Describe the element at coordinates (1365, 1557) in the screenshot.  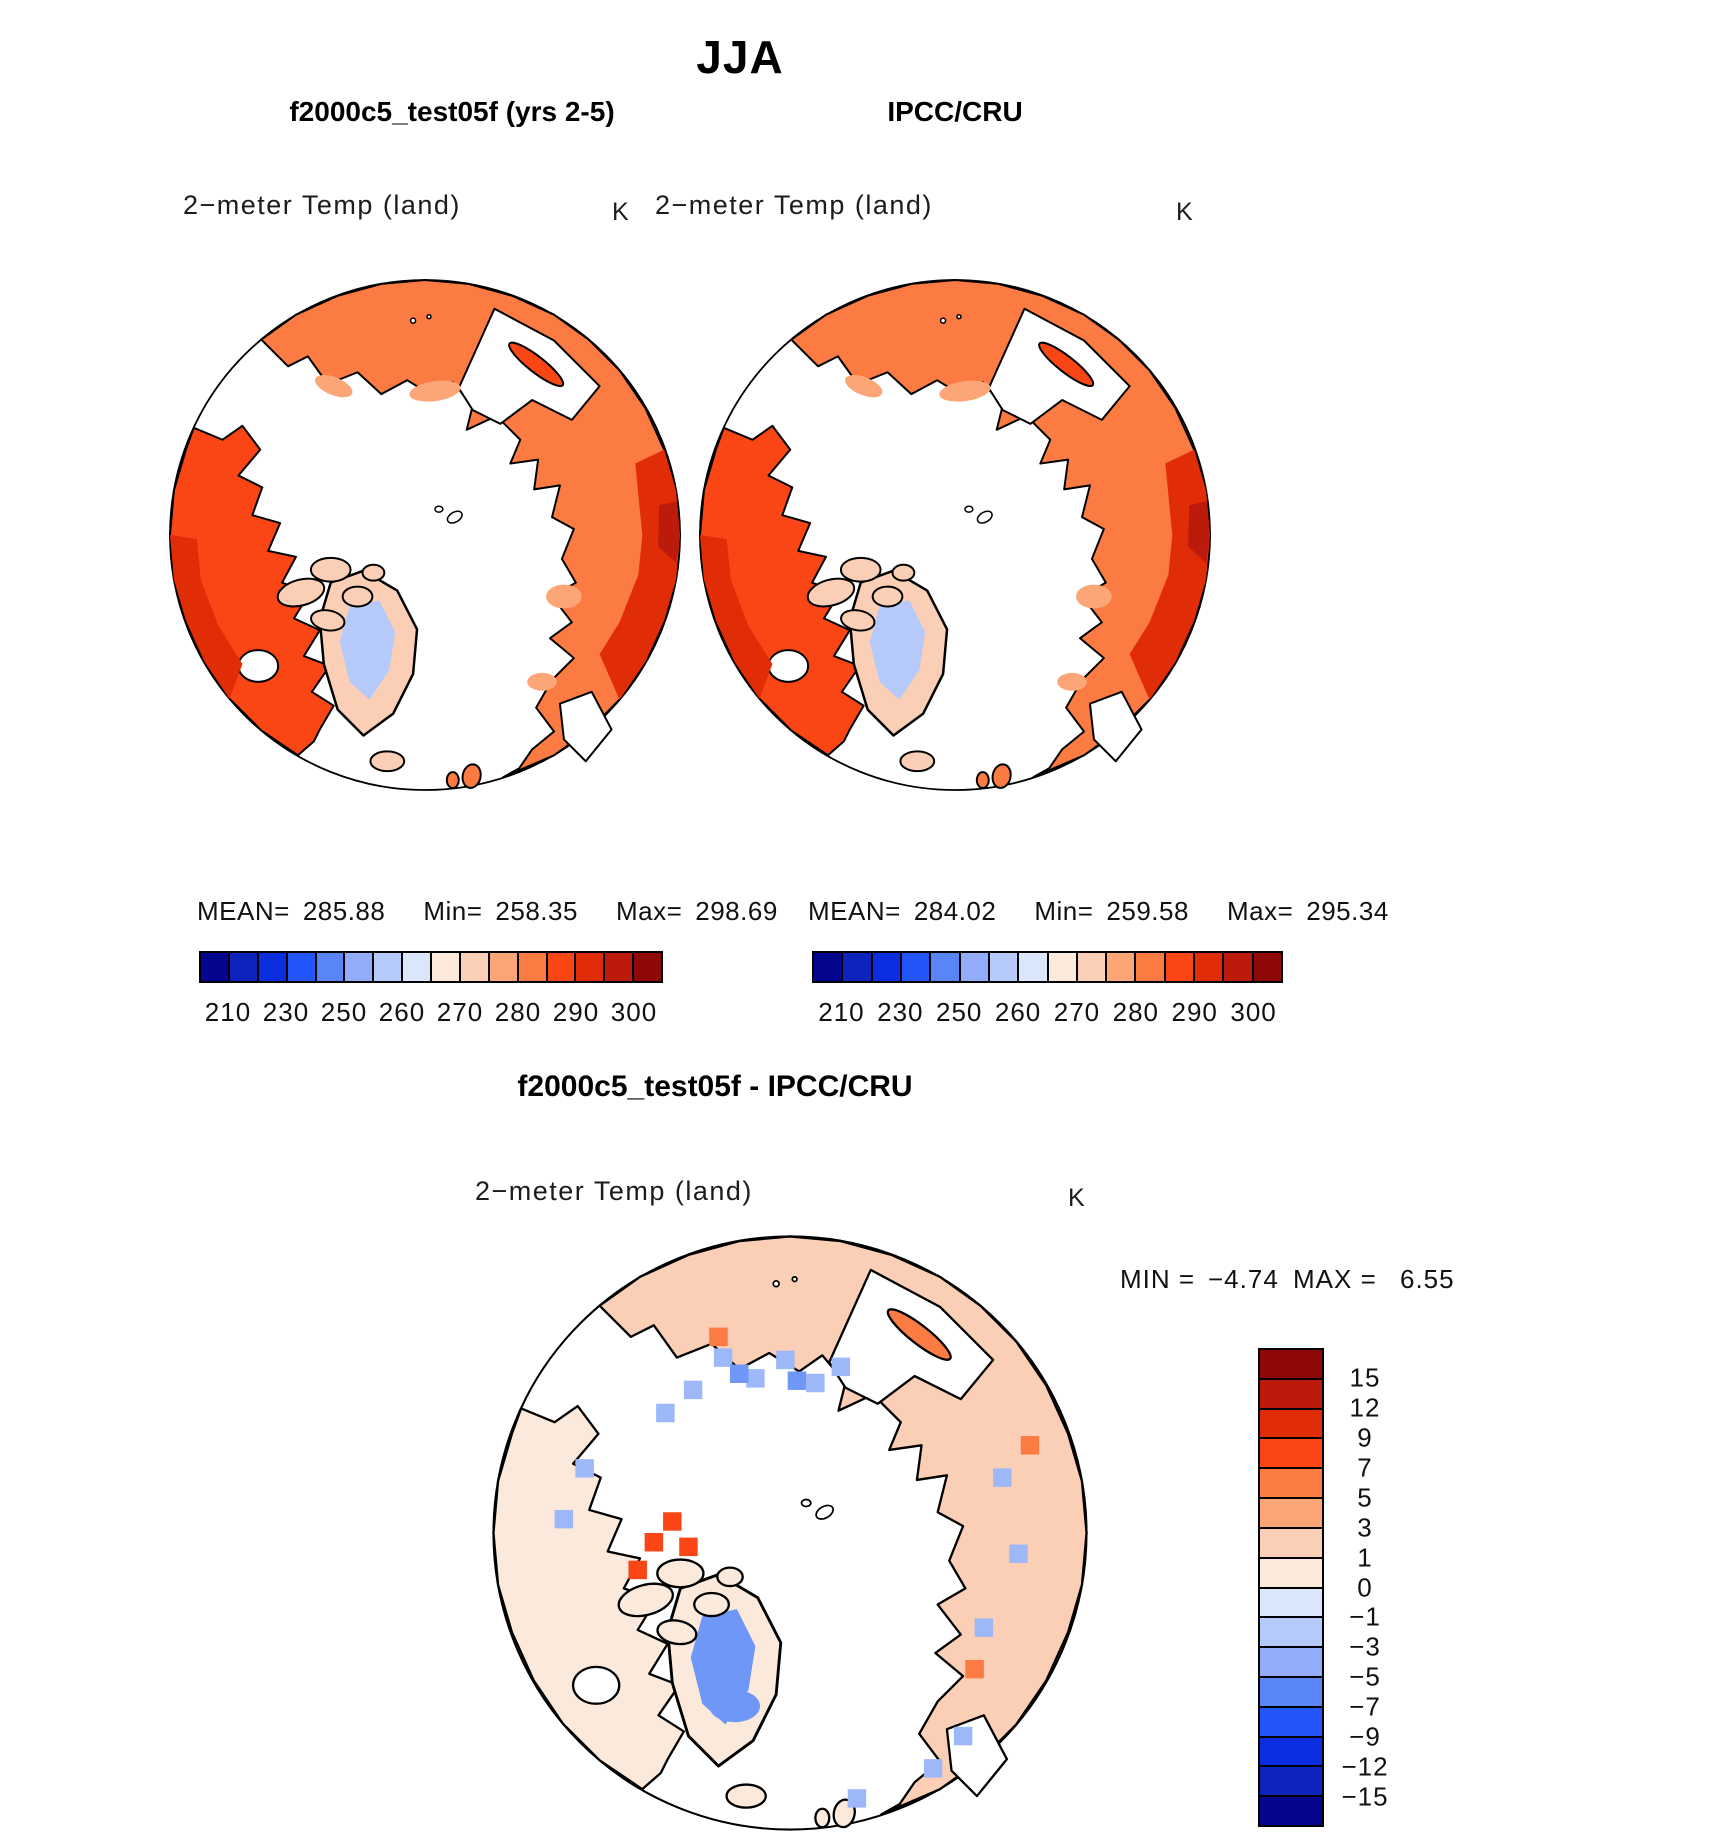
I see `colorbar-tick: 1` at that location.